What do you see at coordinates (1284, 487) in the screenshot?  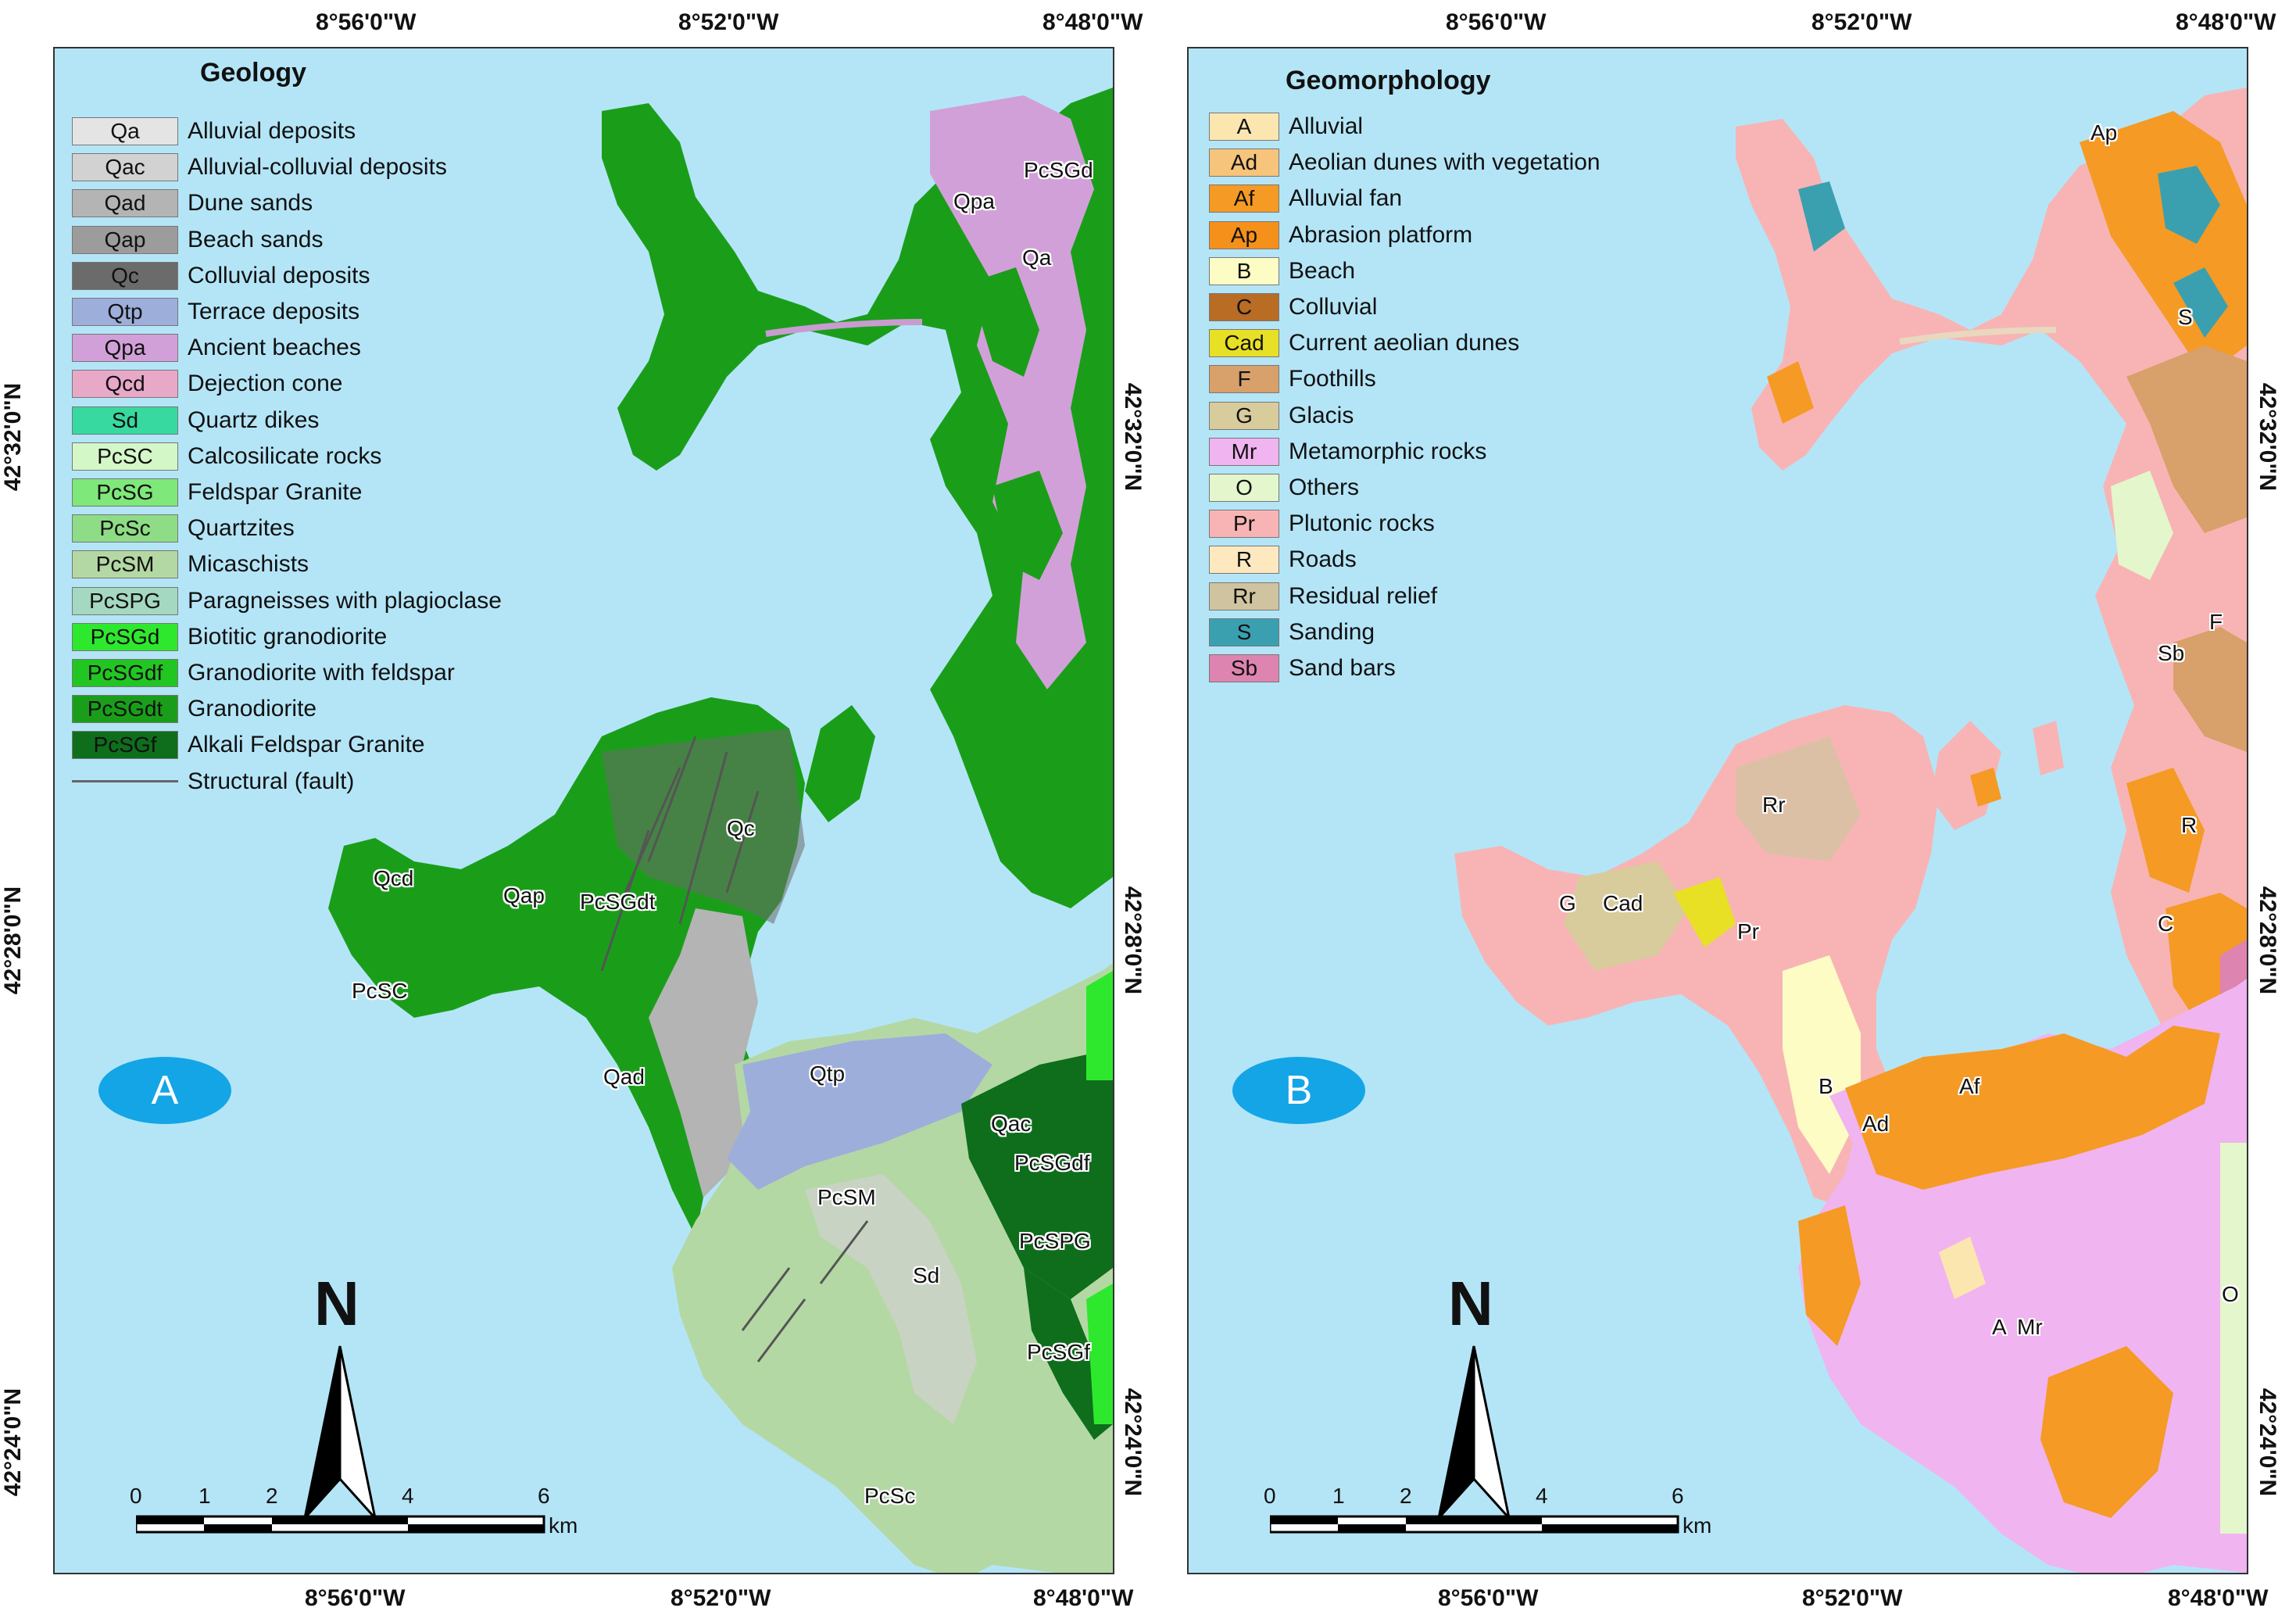 I see `legend-item-o: O Others` at bounding box center [1284, 487].